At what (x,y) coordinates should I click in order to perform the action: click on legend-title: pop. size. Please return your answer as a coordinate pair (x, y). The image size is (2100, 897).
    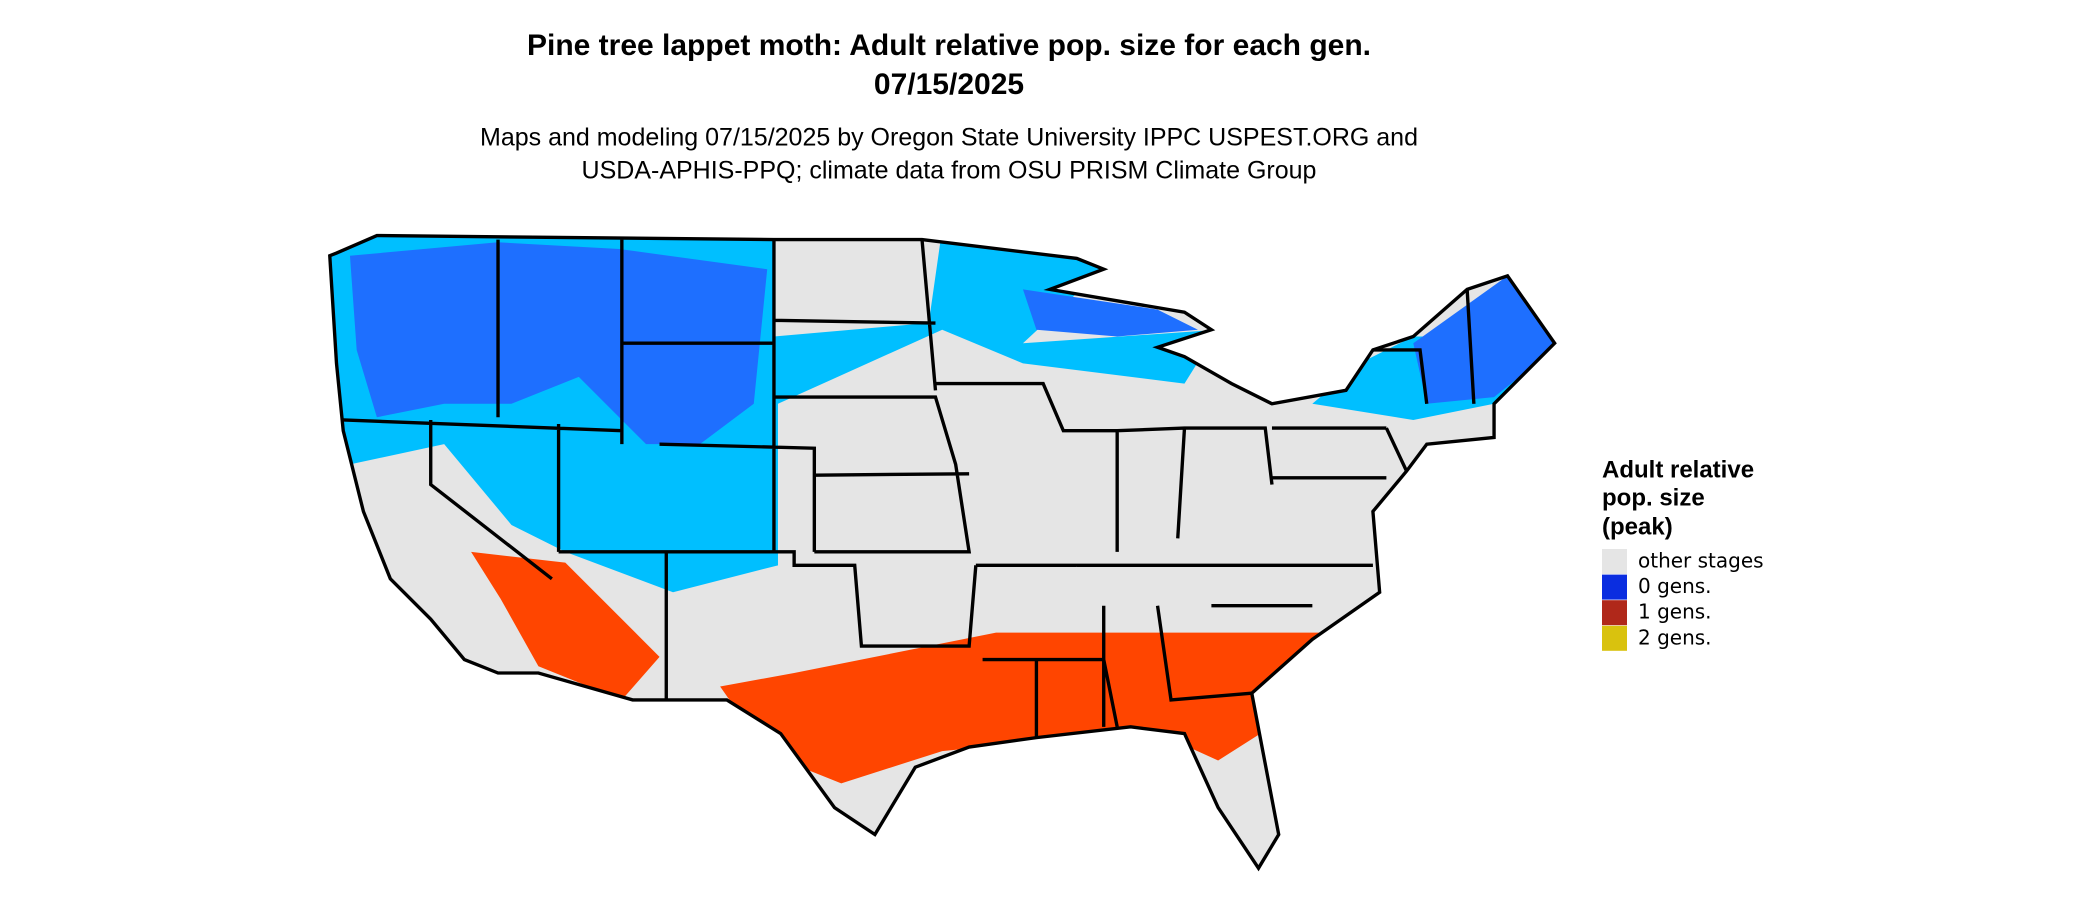
    Looking at the image, I should click on (1653, 497).